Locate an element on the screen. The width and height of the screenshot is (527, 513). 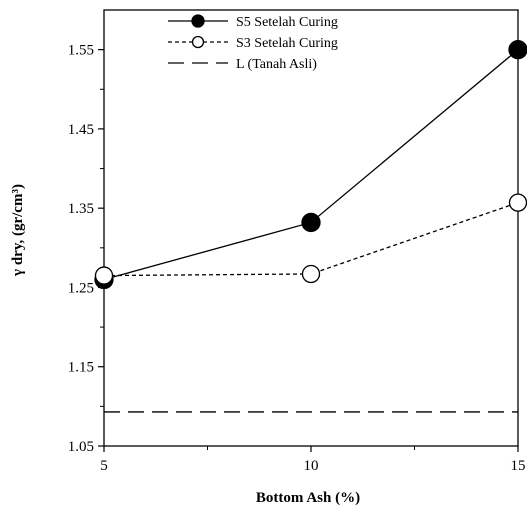
x-tick-label: 10 is located at coordinates (311, 466).